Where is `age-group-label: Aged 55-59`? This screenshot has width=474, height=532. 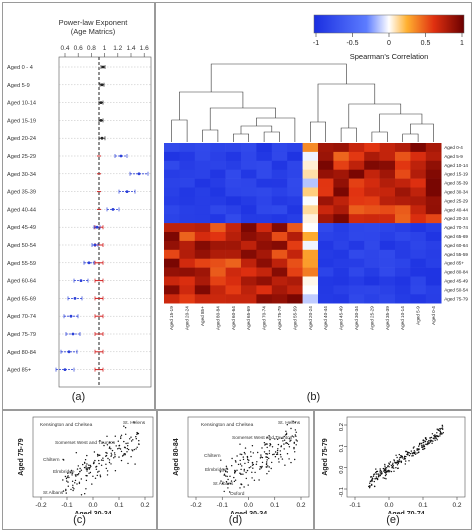 age-group-label: Aged 55-59 is located at coordinates (21, 264).